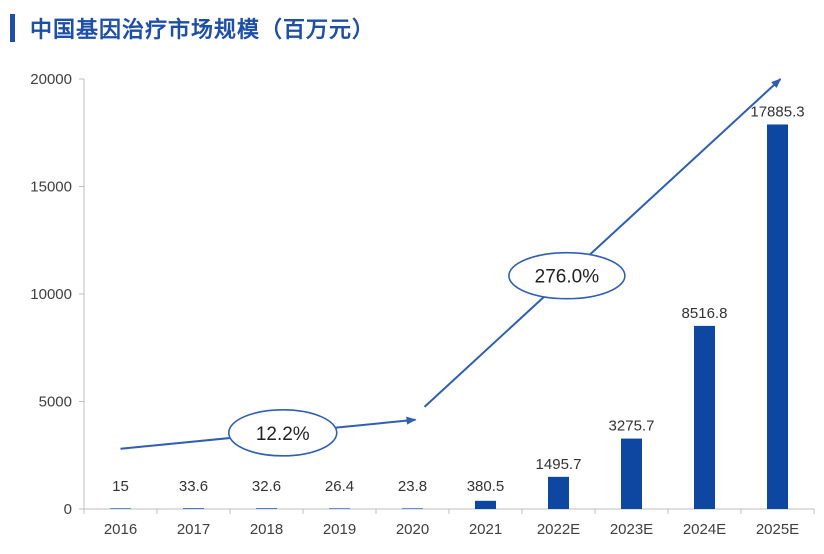 The image size is (824, 554). What do you see at coordinates (120, 529) in the screenshot?
I see `x-tick-label: 2016` at bounding box center [120, 529].